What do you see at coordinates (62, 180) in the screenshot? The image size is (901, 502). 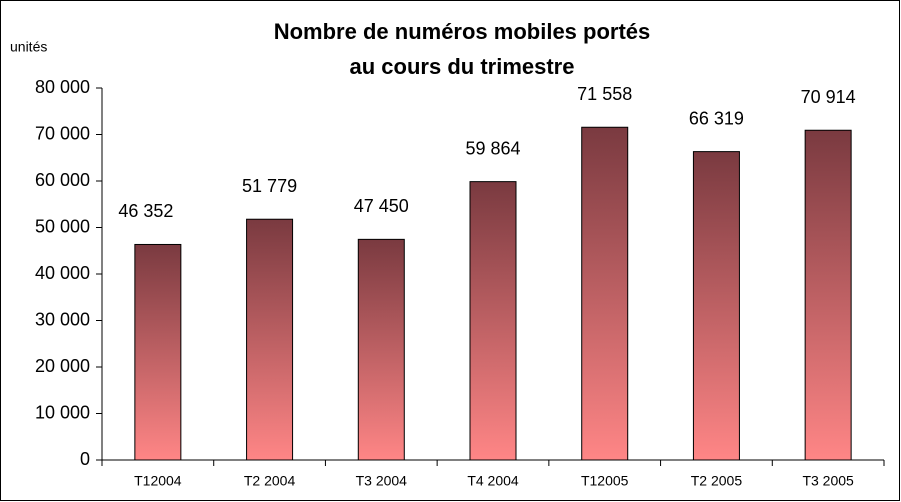 I see `y-tick-label: 60 000` at bounding box center [62, 180].